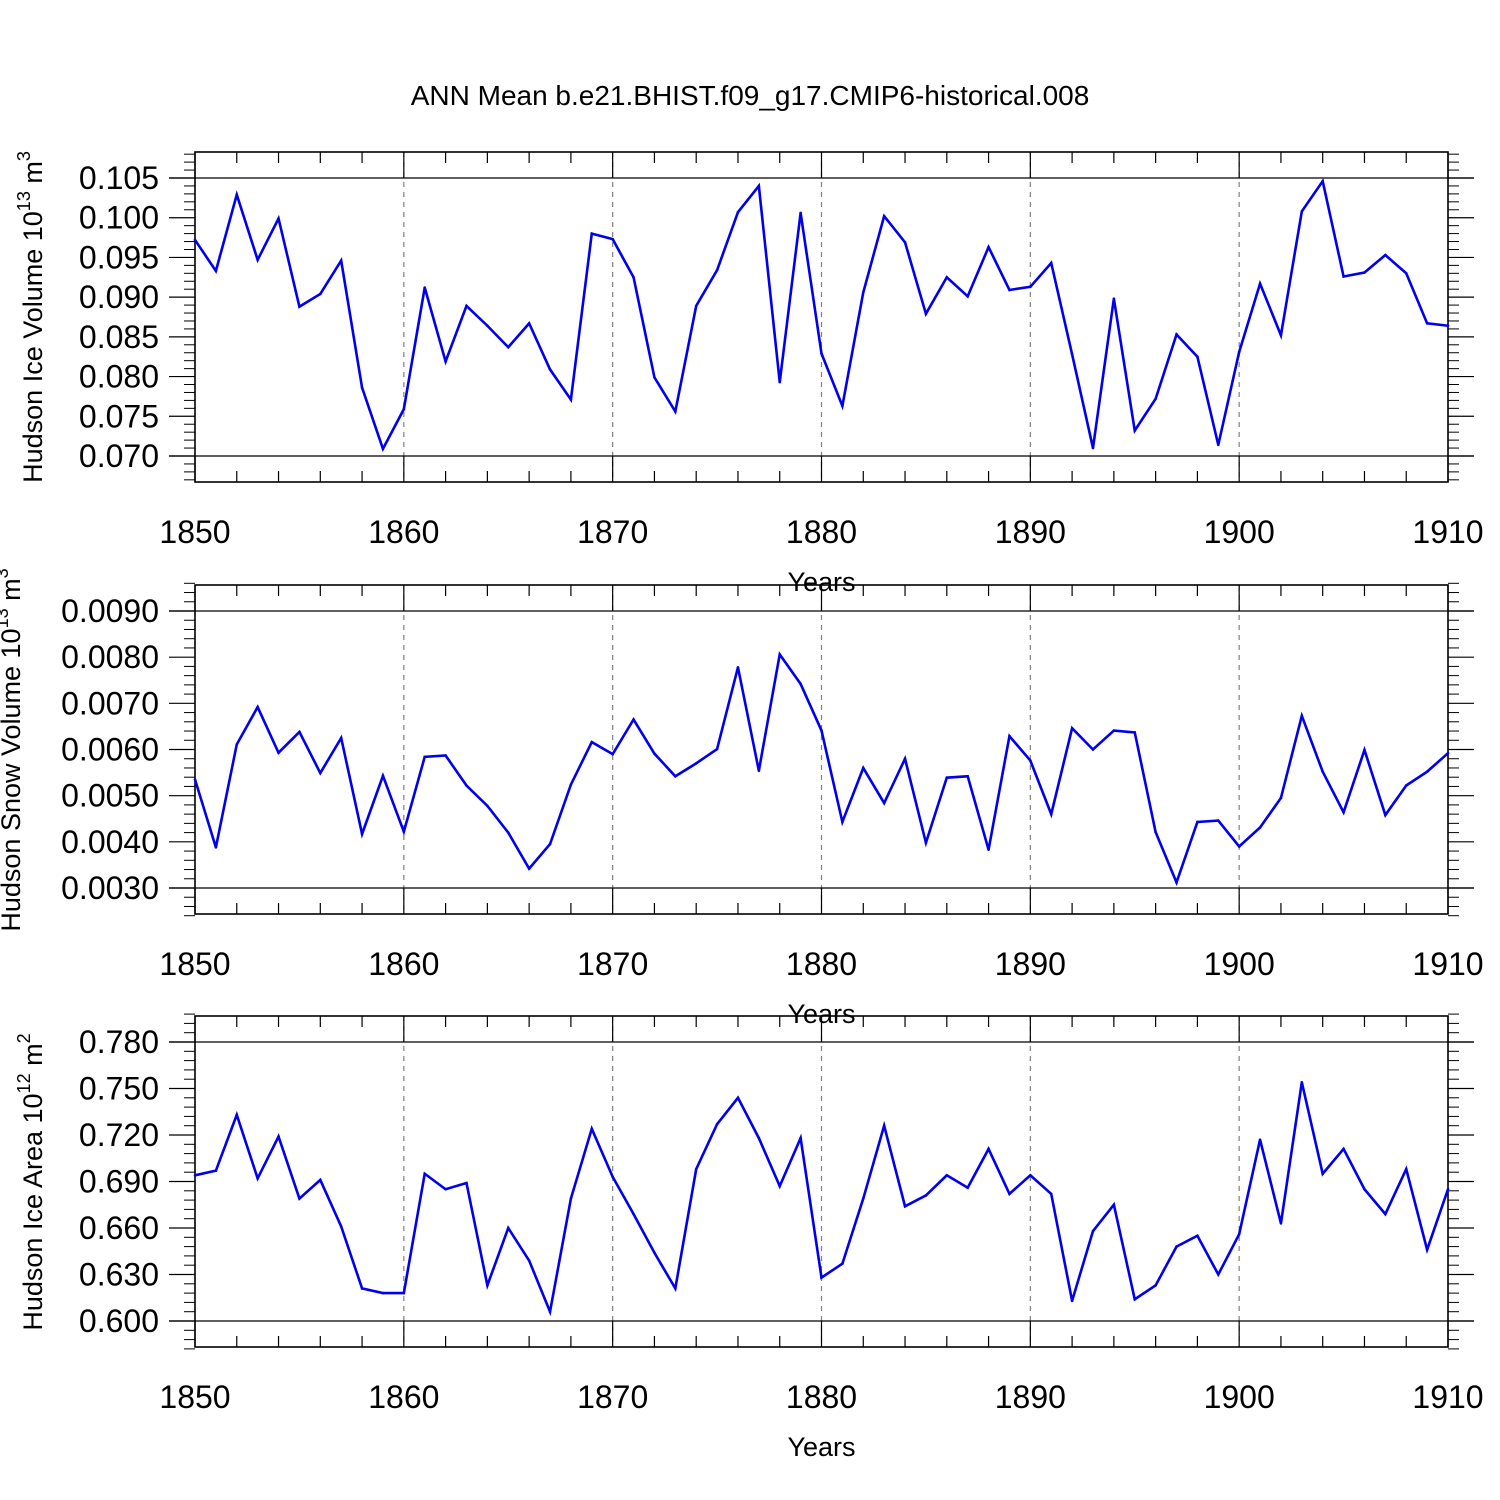 Image resolution: width=1500 pixels, height=1500 pixels. Describe the element at coordinates (1322, 1174) in the screenshot. I see `ice-area-point-1904` at that location.